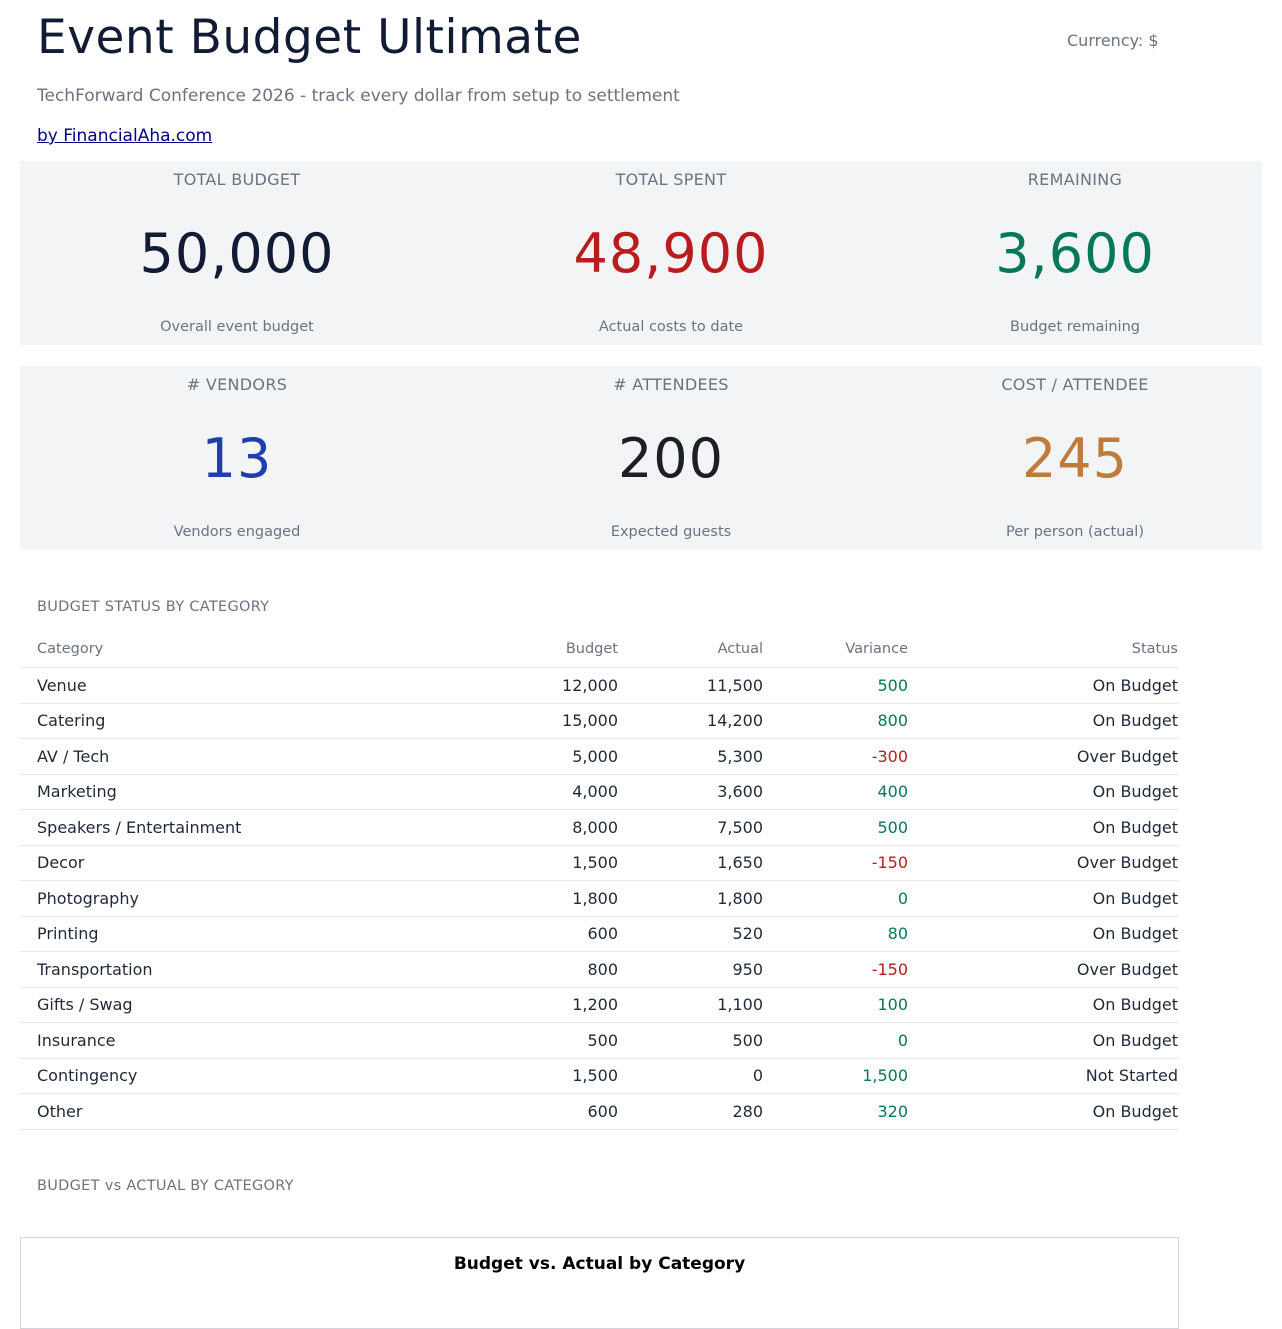 Image resolution: width=1282 pixels, height=1329 pixels. Describe the element at coordinates (238, 1111) in the screenshot. I see `cell-category: Other` at that location.